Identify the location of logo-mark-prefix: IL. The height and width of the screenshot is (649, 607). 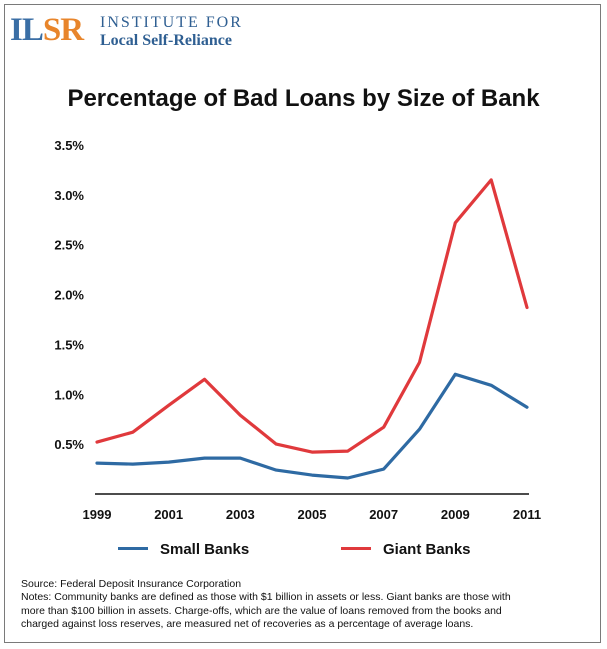
(27, 30).